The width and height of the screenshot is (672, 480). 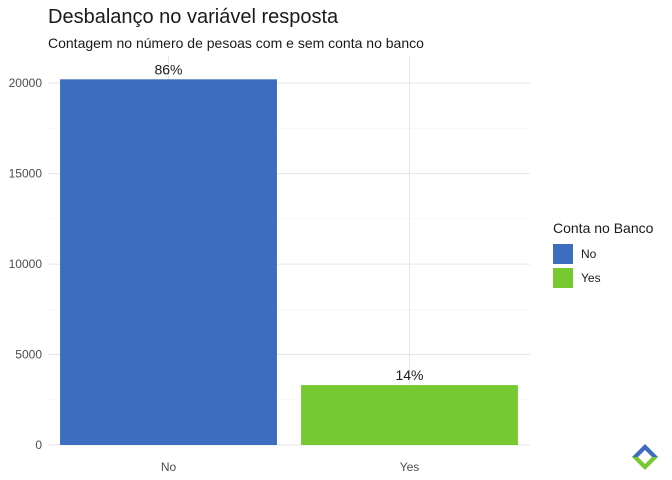 I want to click on x-tick-label-no: No, so click(x=169, y=467).